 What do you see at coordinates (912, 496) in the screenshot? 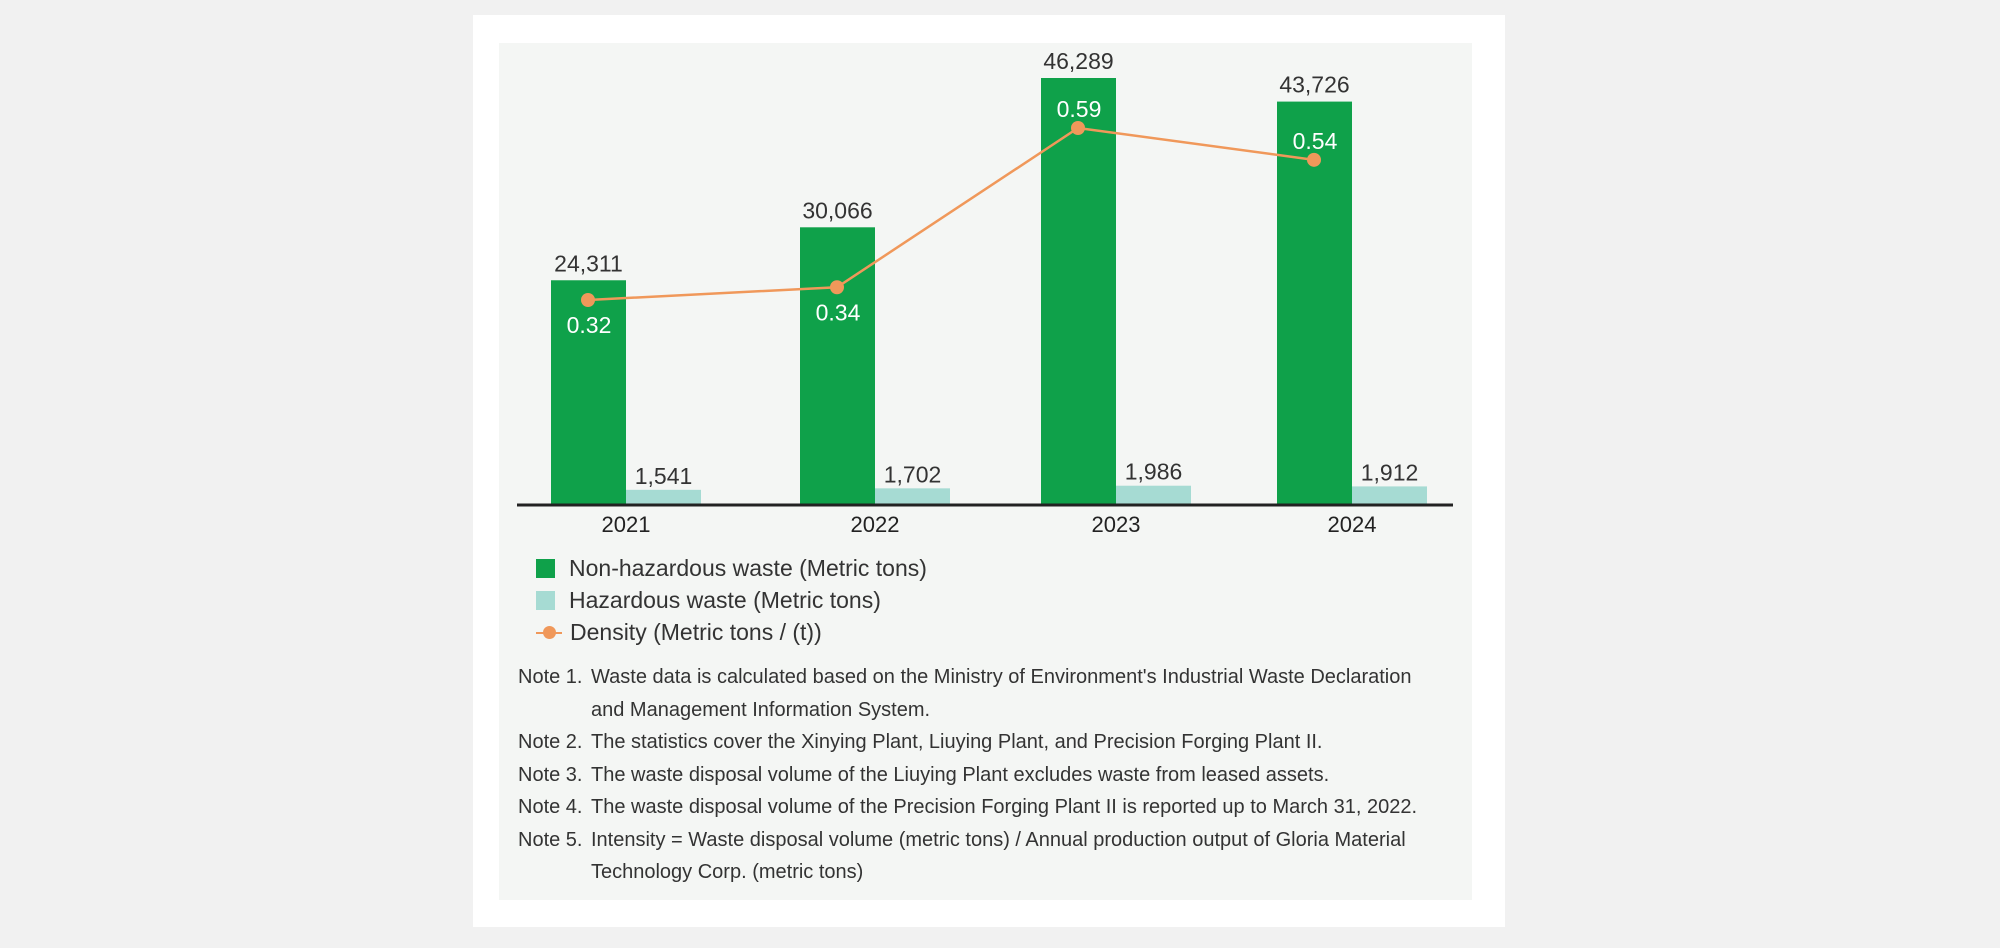
I see `bar-hazardous-2022` at bounding box center [912, 496].